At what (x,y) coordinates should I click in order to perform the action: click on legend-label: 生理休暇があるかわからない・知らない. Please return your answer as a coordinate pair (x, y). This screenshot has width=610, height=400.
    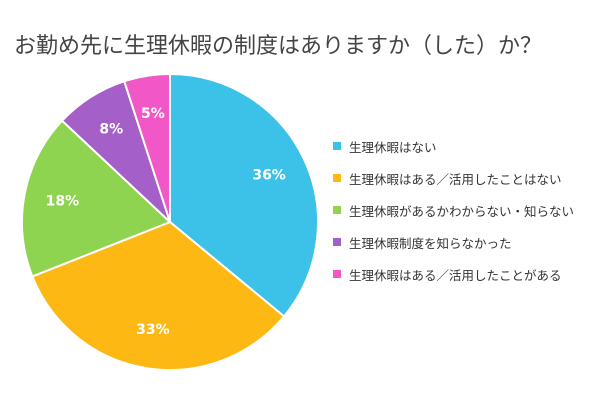
    Looking at the image, I should click on (462, 211).